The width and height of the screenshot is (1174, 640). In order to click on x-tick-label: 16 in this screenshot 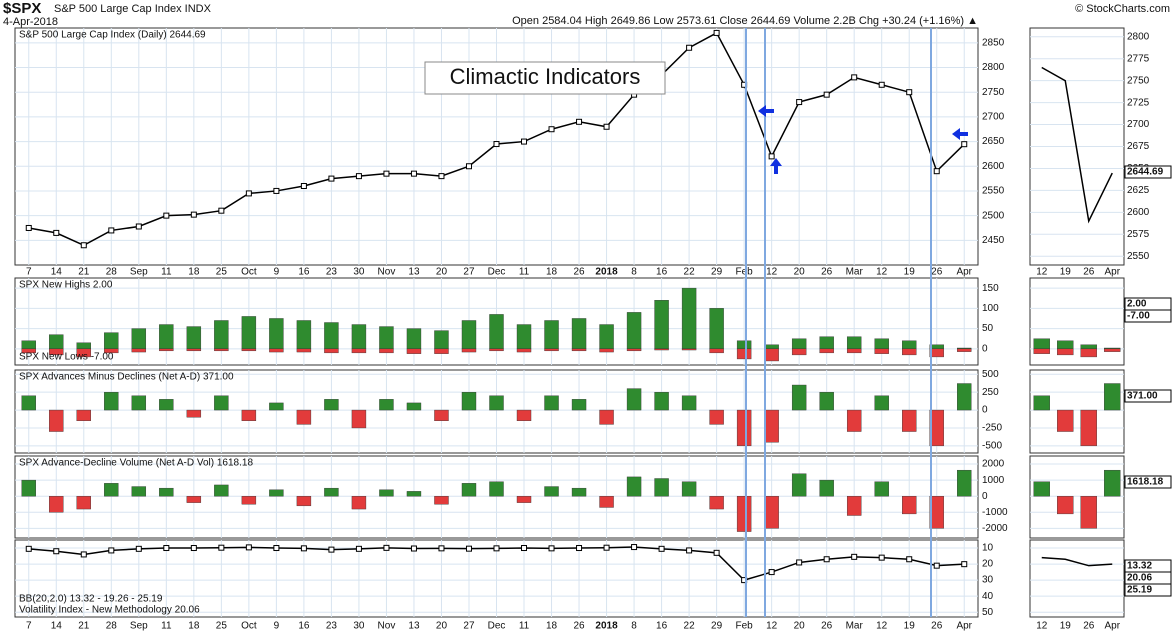, I will do `click(662, 626)`.